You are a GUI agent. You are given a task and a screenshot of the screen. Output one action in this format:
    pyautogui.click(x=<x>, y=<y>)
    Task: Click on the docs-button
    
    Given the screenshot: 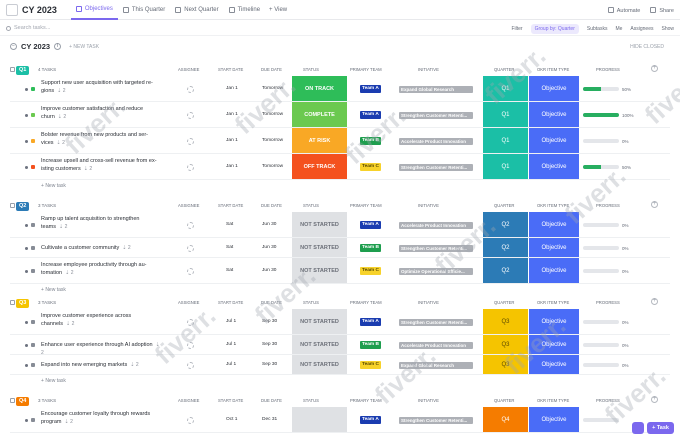 What is the action you would take?
    pyautogui.click(x=638, y=428)
    